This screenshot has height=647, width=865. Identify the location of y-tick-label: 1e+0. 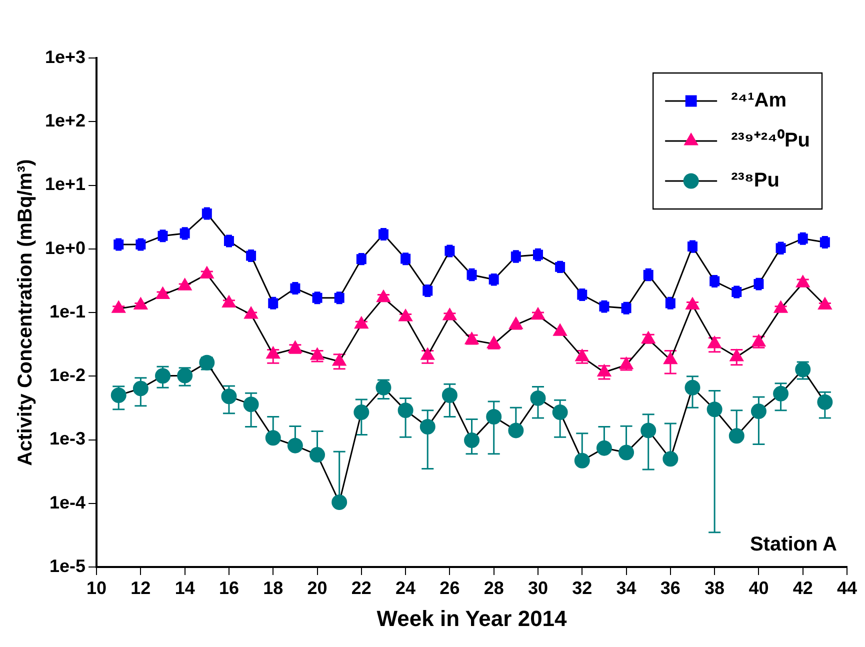
(65, 248).